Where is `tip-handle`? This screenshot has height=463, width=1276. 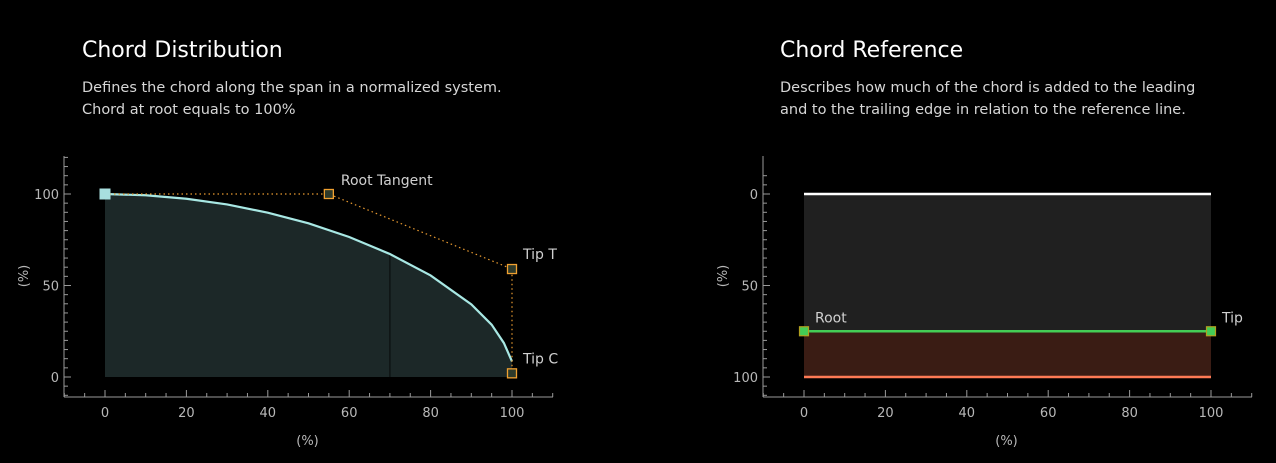
tip-handle is located at coordinates (1211, 331).